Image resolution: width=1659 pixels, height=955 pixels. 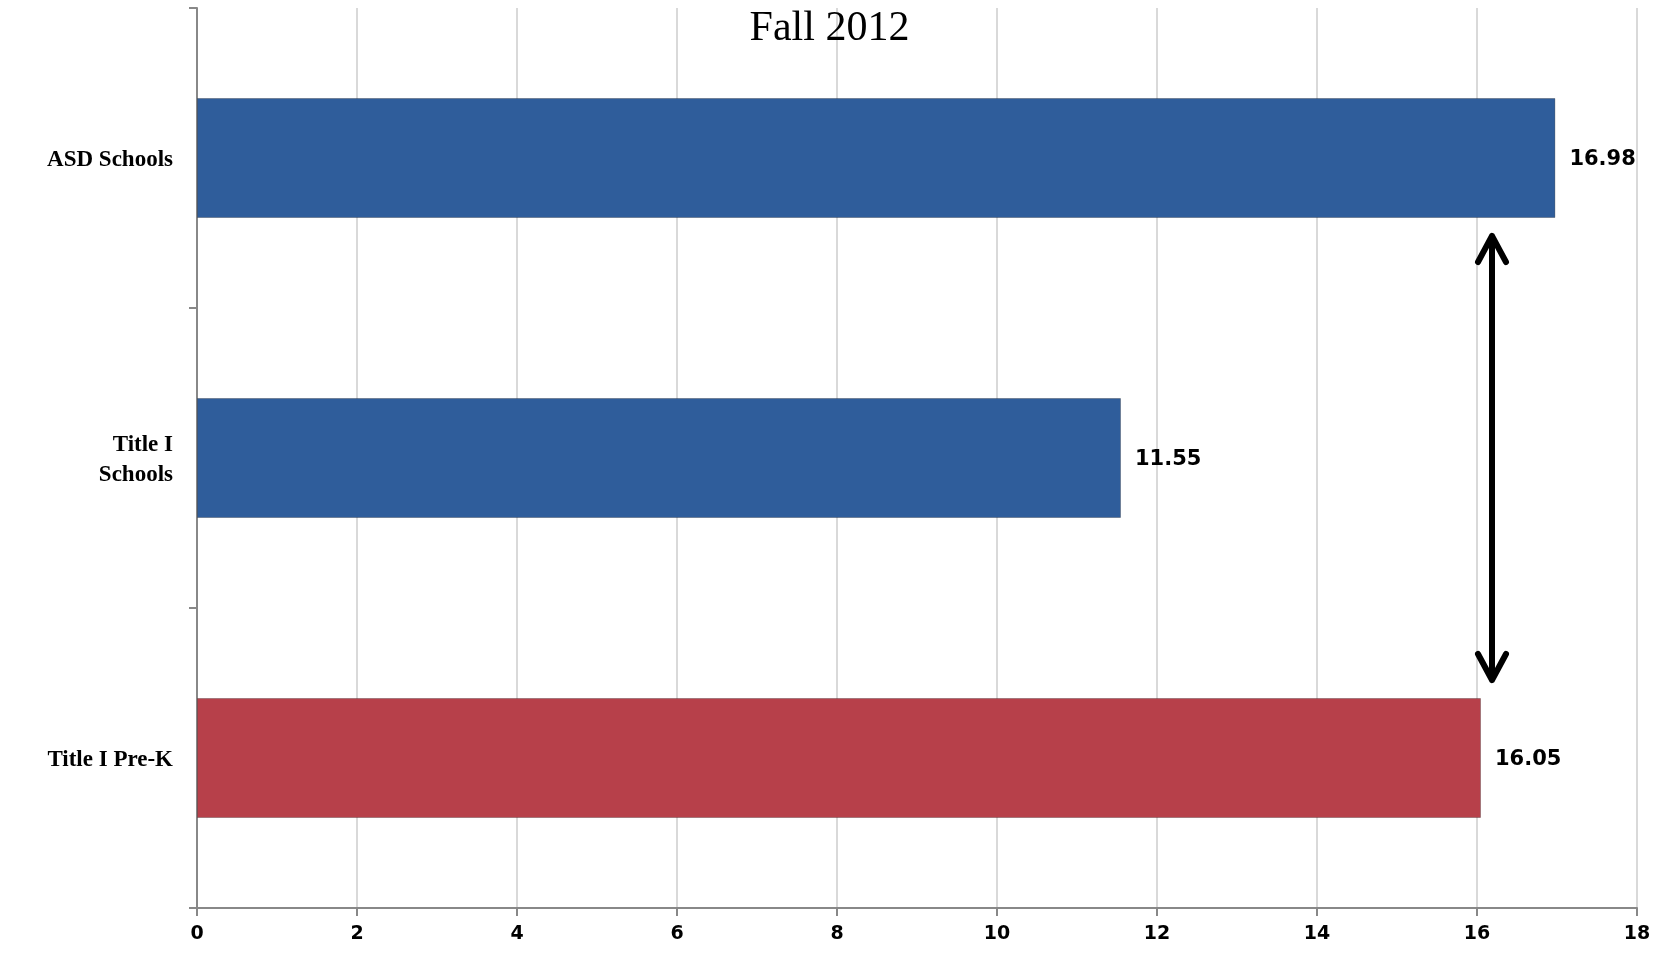 What do you see at coordinates (136, 458) in the screenshot?
I see `y-tick-label: Title I Schools` at bounding box center [136, 458].